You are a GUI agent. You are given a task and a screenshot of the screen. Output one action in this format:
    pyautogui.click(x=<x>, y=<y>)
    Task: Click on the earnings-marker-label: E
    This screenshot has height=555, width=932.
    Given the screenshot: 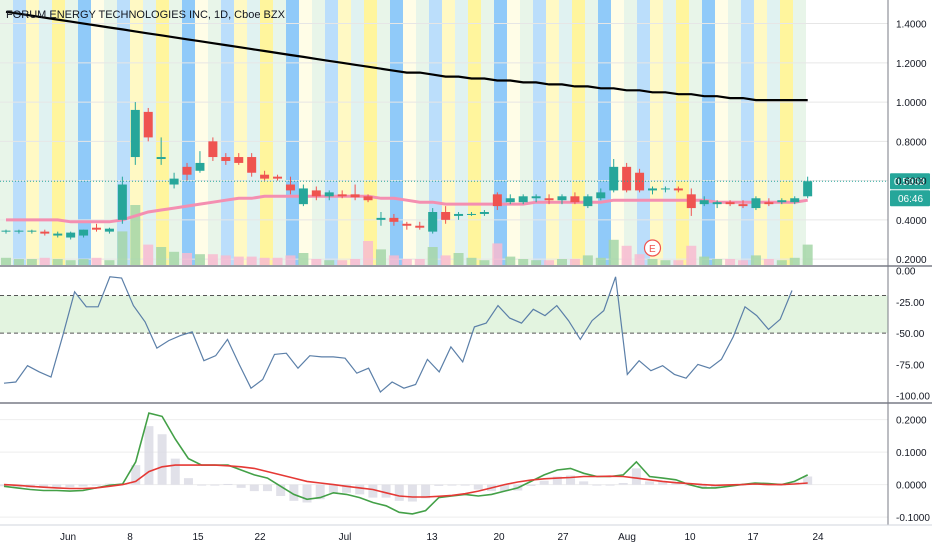 What is the action you would take?
    pyautogui.click(x=652, y=249)
    